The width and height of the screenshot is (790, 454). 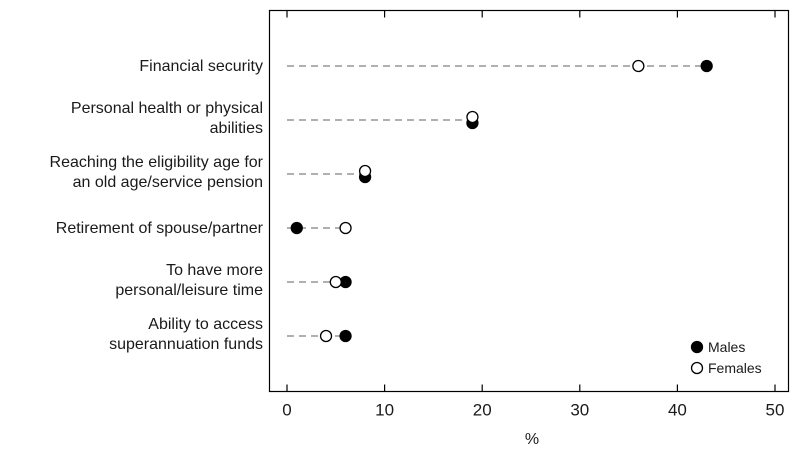 What do you see at coordinates (697, 368) in the screenshot?
I see `legend-marker-females` at bounding box center [697, 368].